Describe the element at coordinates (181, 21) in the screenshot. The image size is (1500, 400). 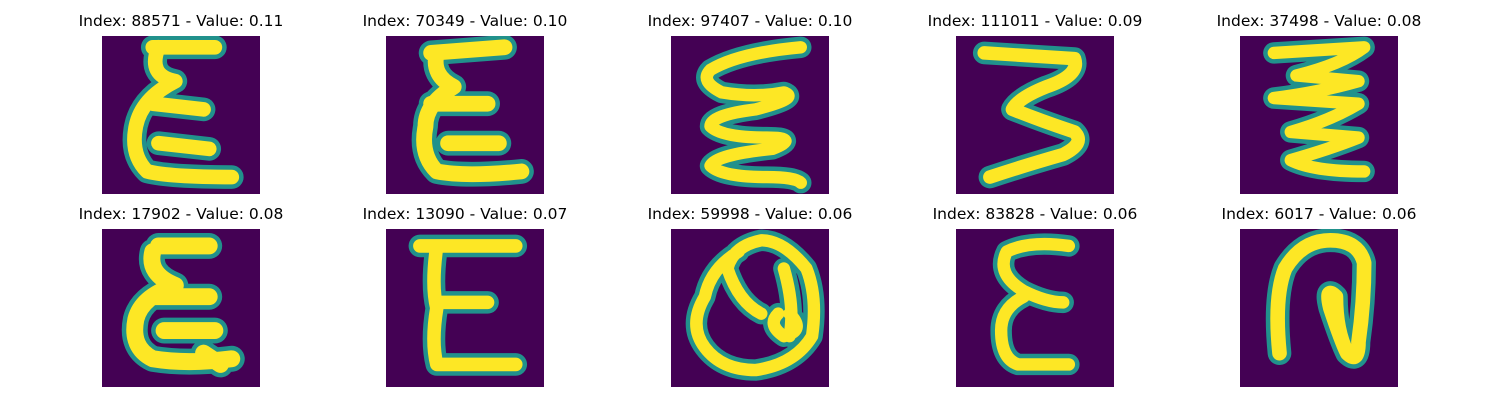
I see `panel-title: Index: 88571 - Value: 0.11` at that location.